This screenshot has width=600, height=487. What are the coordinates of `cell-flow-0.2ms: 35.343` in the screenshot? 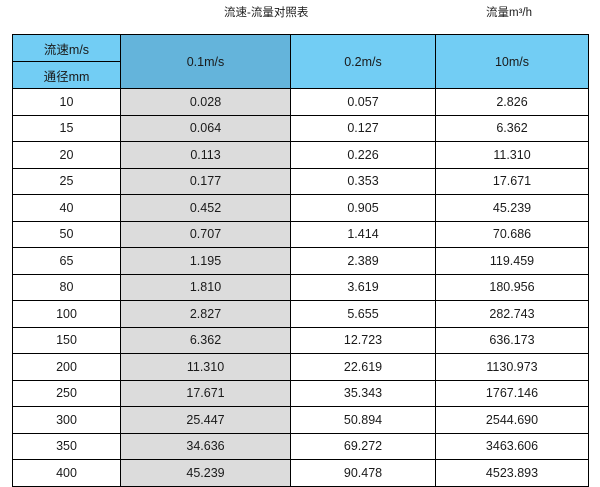 It's located at (363, 393).